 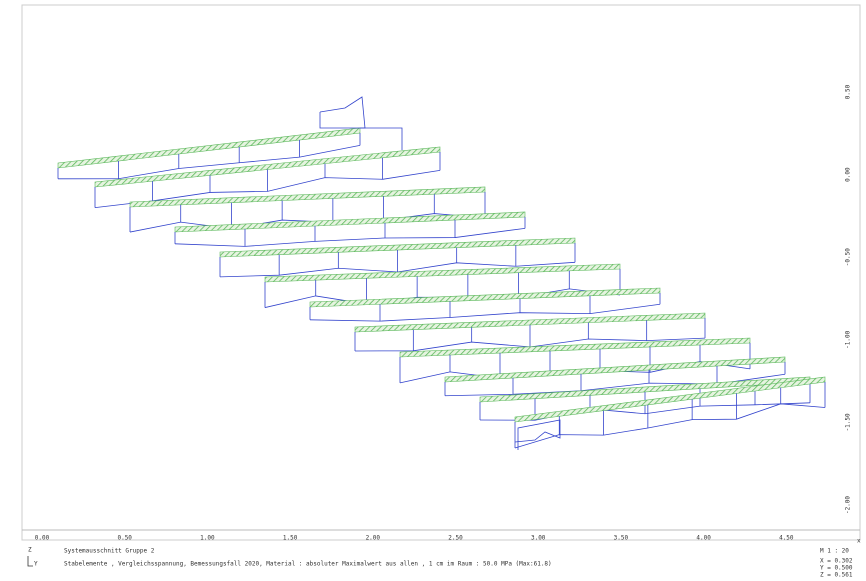 What do you see at coordinates (703, 538) in the screenshot?
I see `x-tick-label: 4.00` at bounding box center [703, 538].